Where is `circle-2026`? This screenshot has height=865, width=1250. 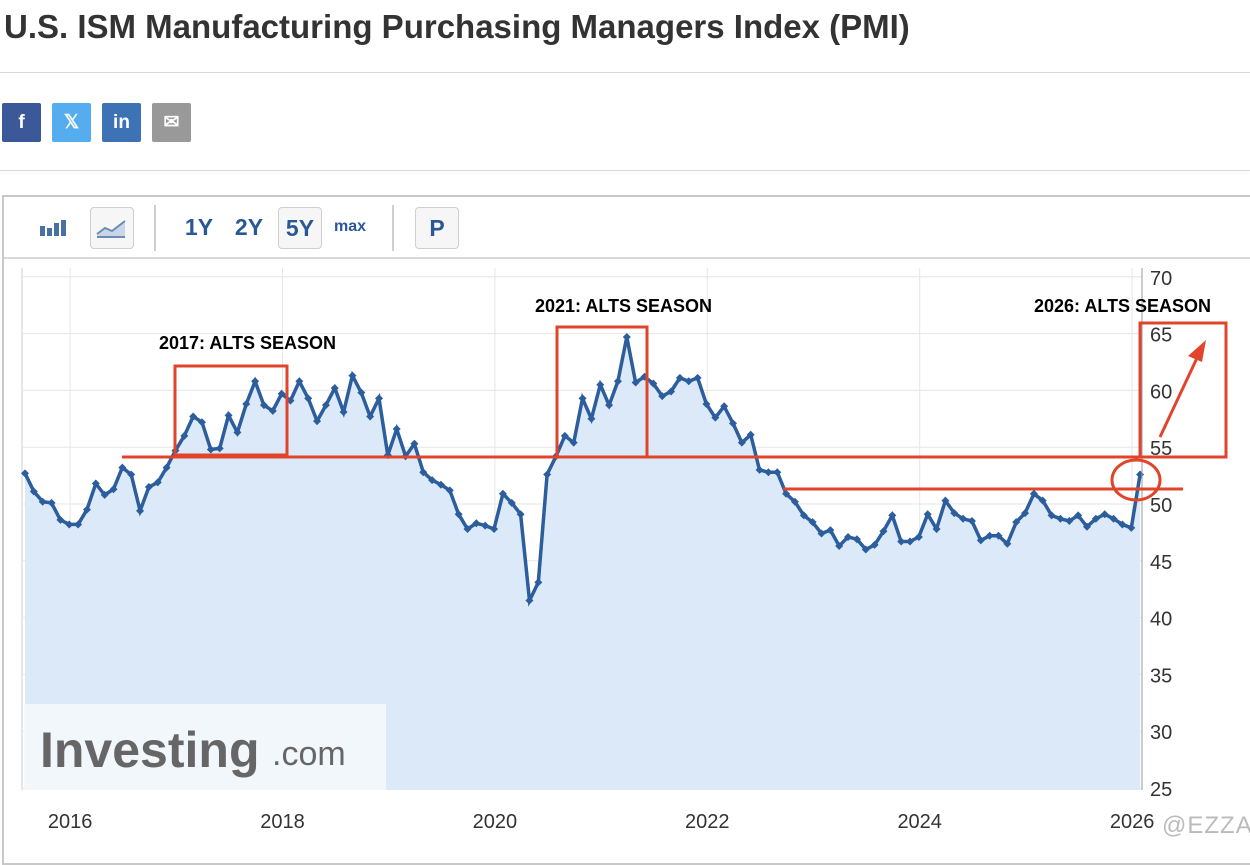 circle-2026 is located at coordinates (1136, 480).